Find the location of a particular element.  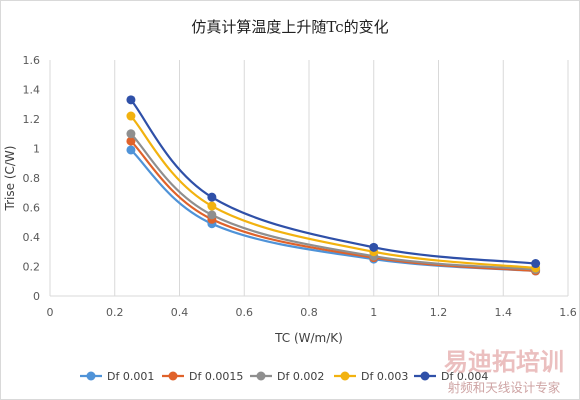

y-tick-label: 0.8 is located at coordinates (32, 178).